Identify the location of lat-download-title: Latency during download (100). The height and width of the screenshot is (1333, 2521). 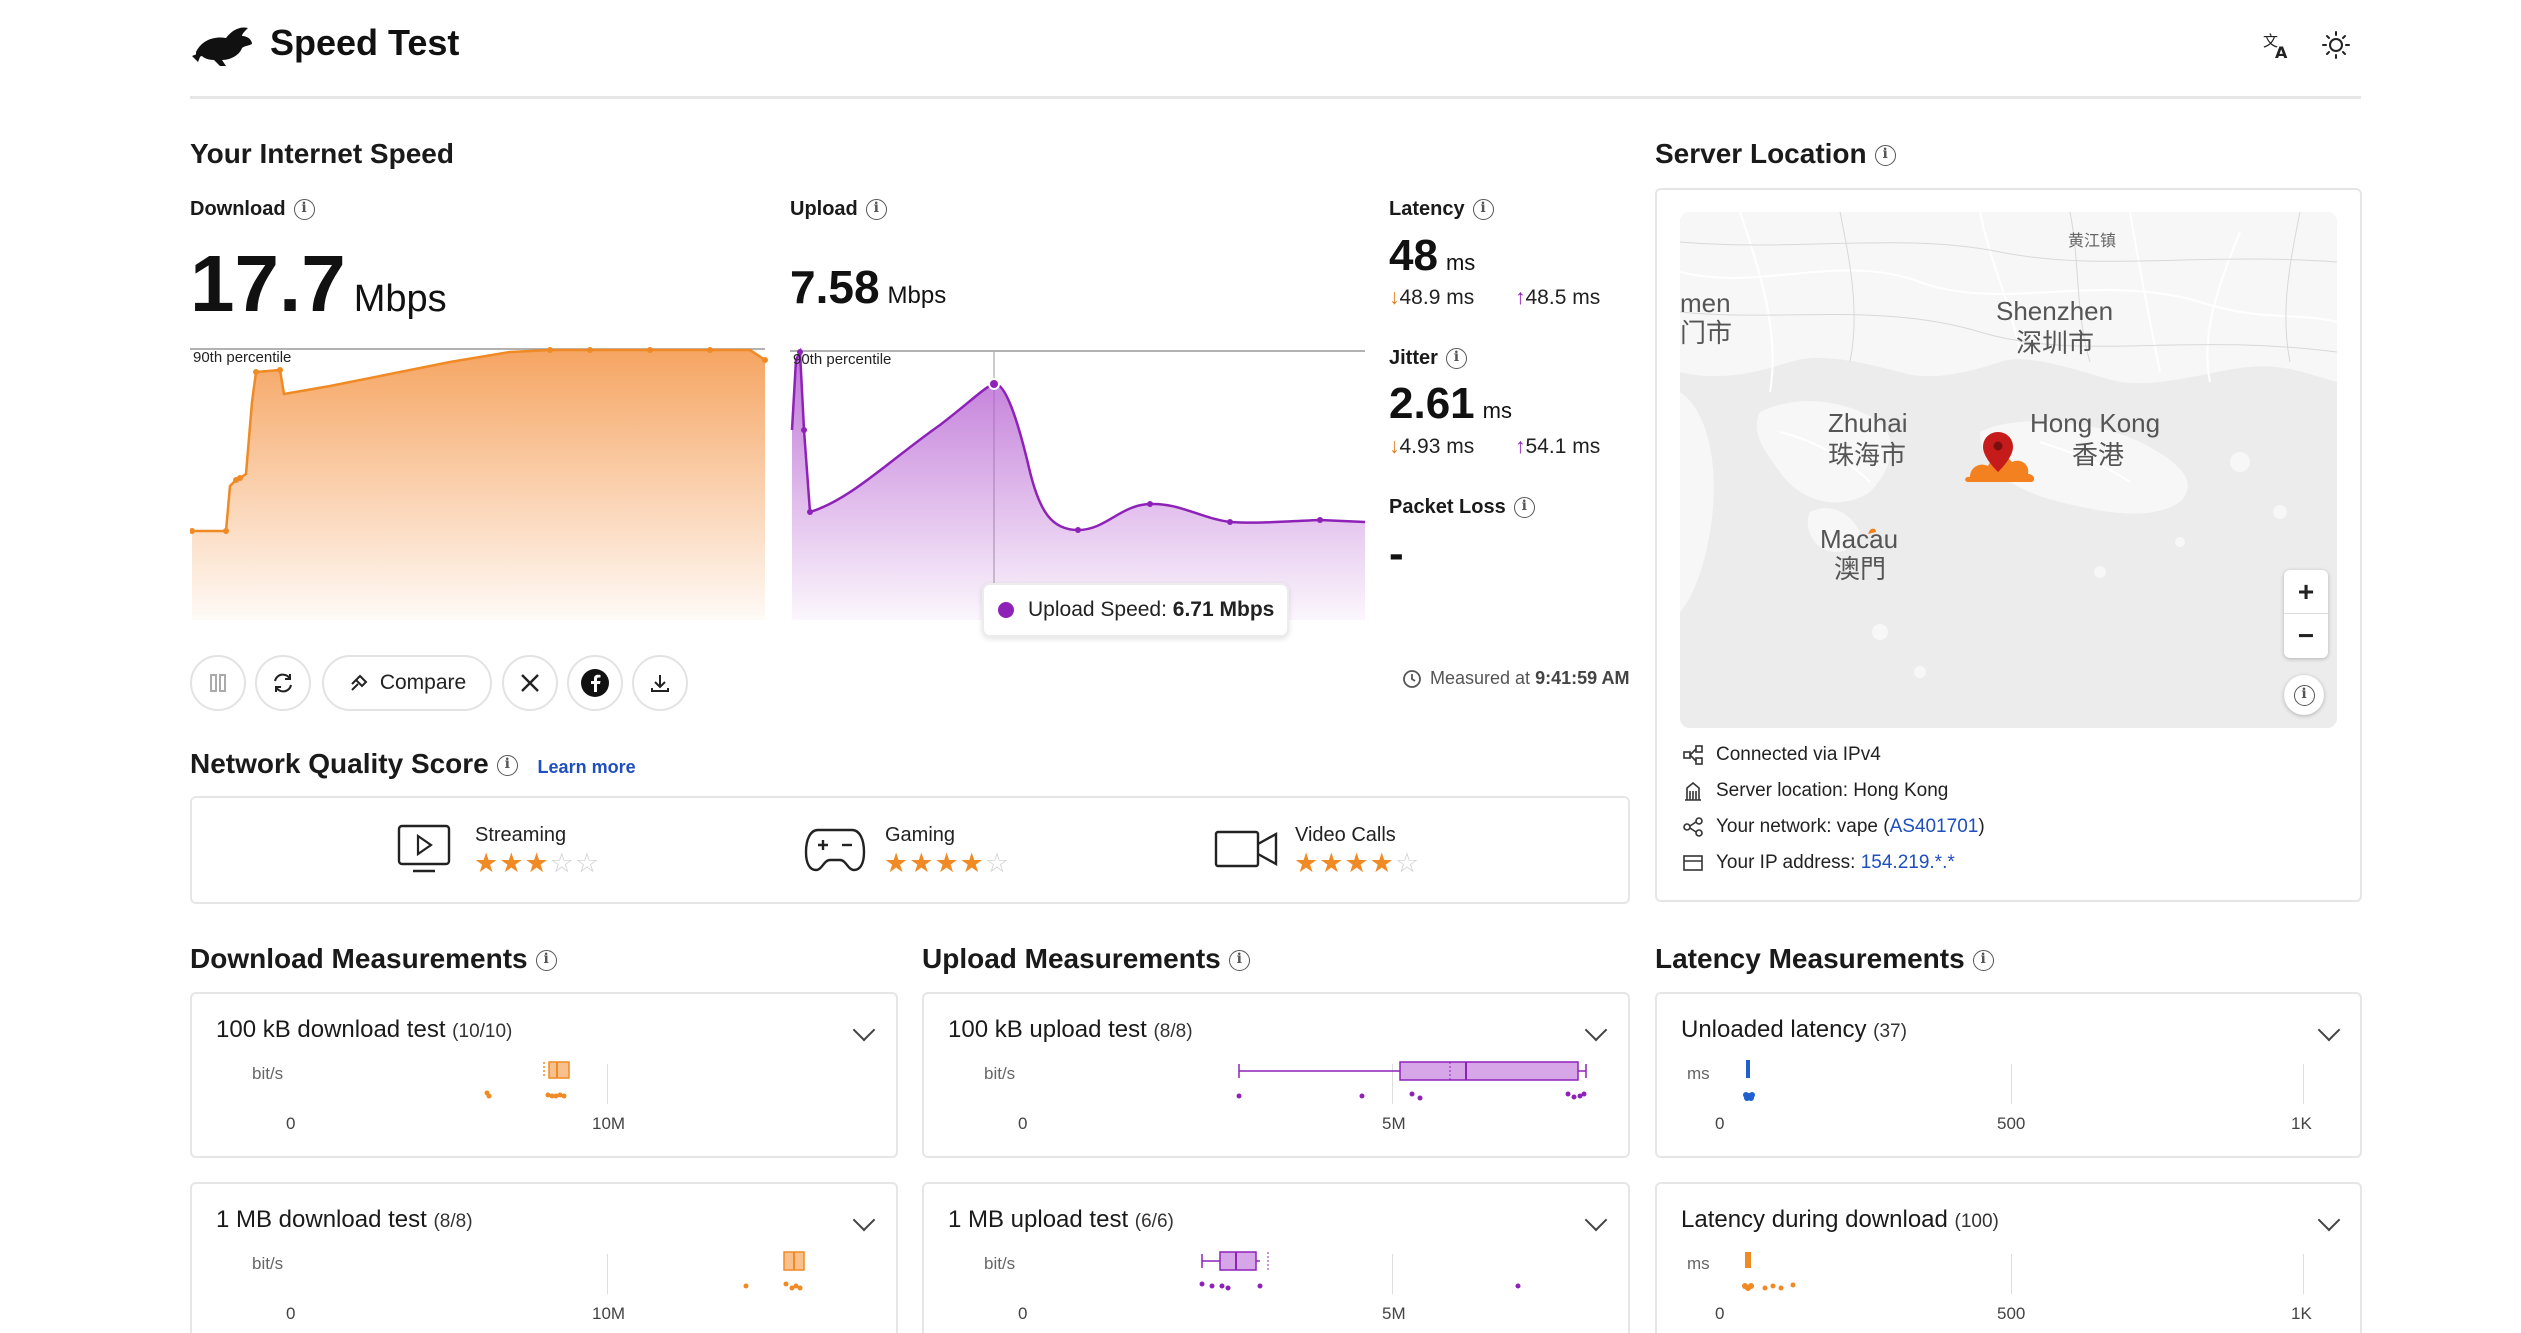
(1840, 1220).